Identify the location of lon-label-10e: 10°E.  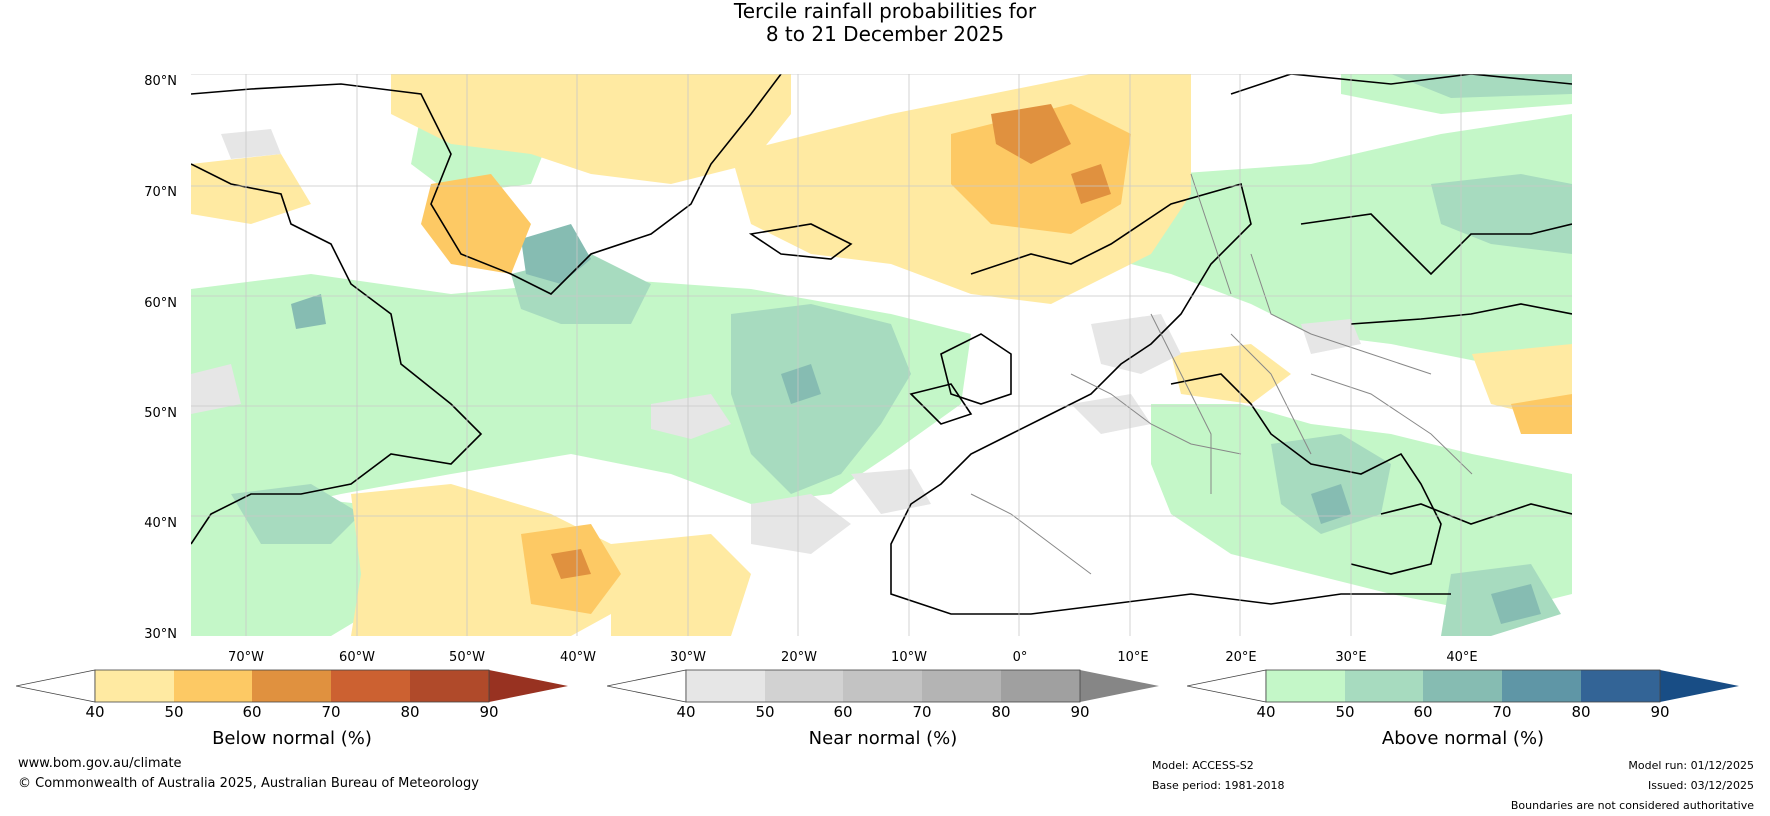
(1133, 657).